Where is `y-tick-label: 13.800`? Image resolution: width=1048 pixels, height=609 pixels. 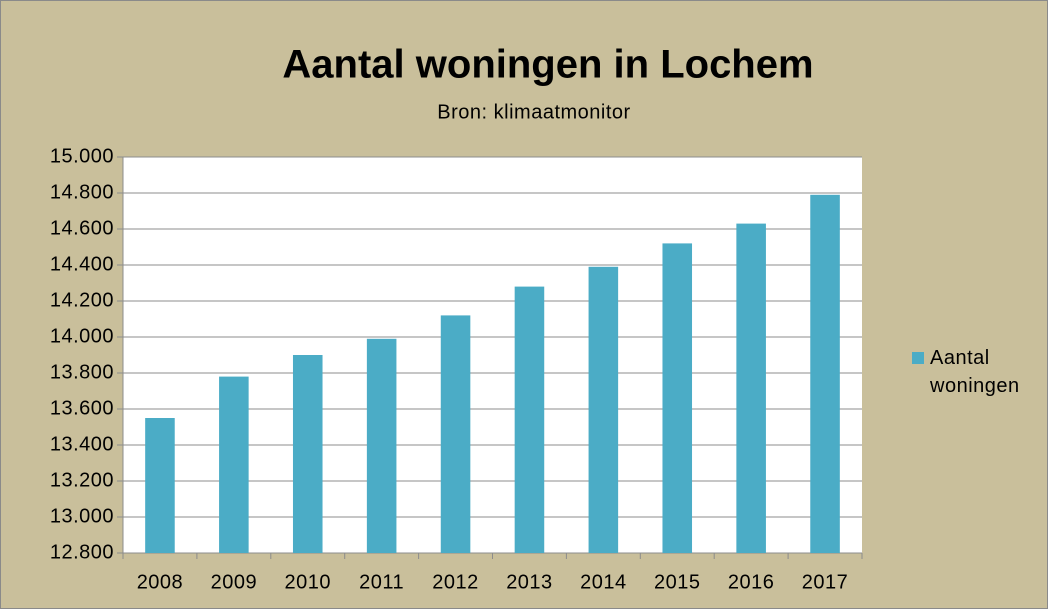 y-tick-label: 13.800 is located at coordinates (82, 372).